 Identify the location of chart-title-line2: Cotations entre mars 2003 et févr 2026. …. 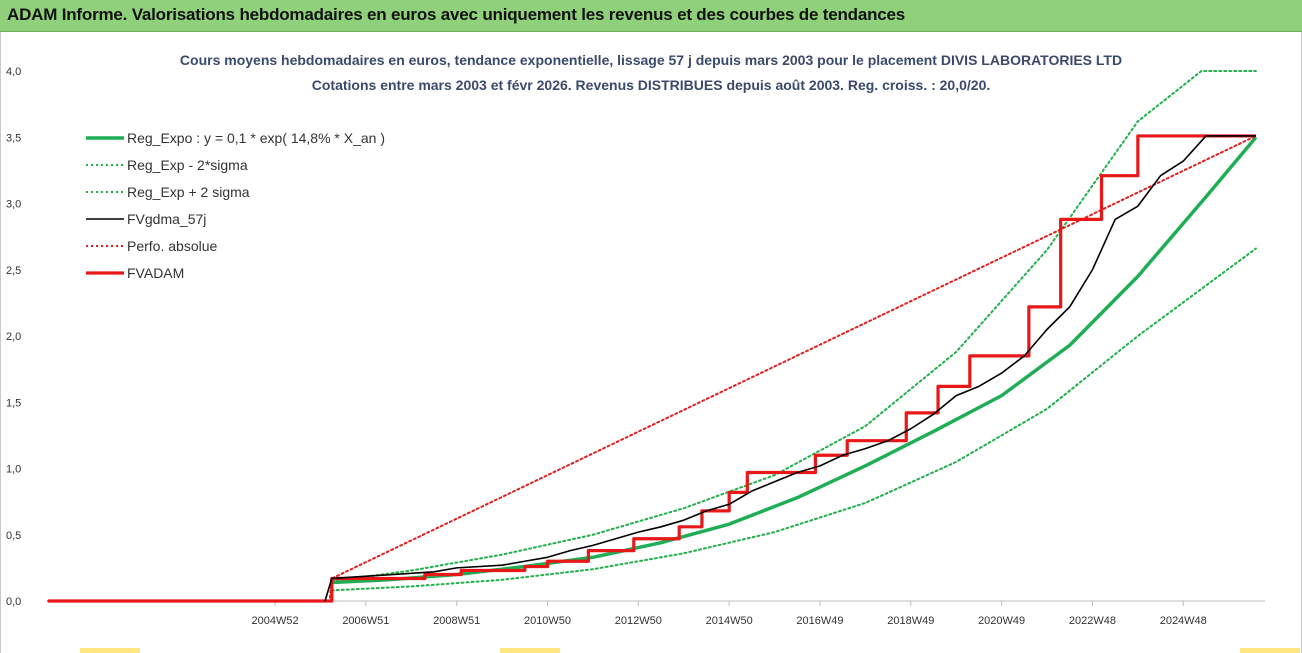
(651, 85).